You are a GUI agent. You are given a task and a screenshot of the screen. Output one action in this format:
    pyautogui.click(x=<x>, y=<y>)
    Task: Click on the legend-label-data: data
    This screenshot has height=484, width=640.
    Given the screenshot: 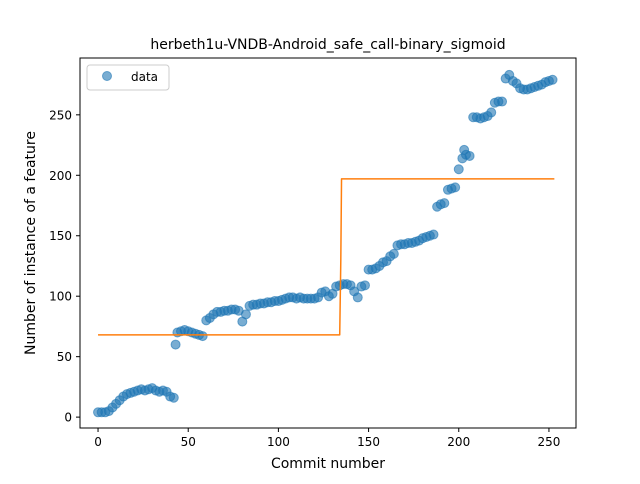 What is the action you would take?
    pyautogui.click(x=144, y=77)
    